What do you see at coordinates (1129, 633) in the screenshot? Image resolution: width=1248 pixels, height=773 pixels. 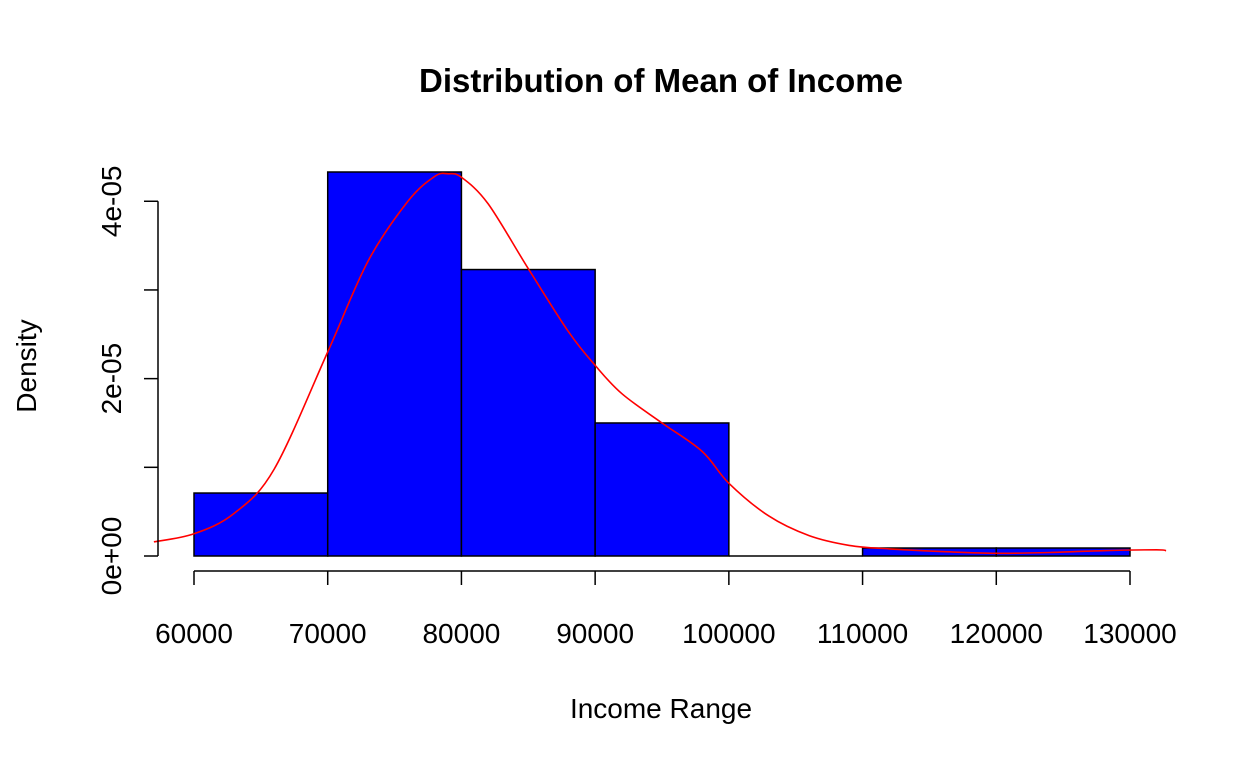 I see `x-tick-label: 130000` at bounding box center [1129, 633].